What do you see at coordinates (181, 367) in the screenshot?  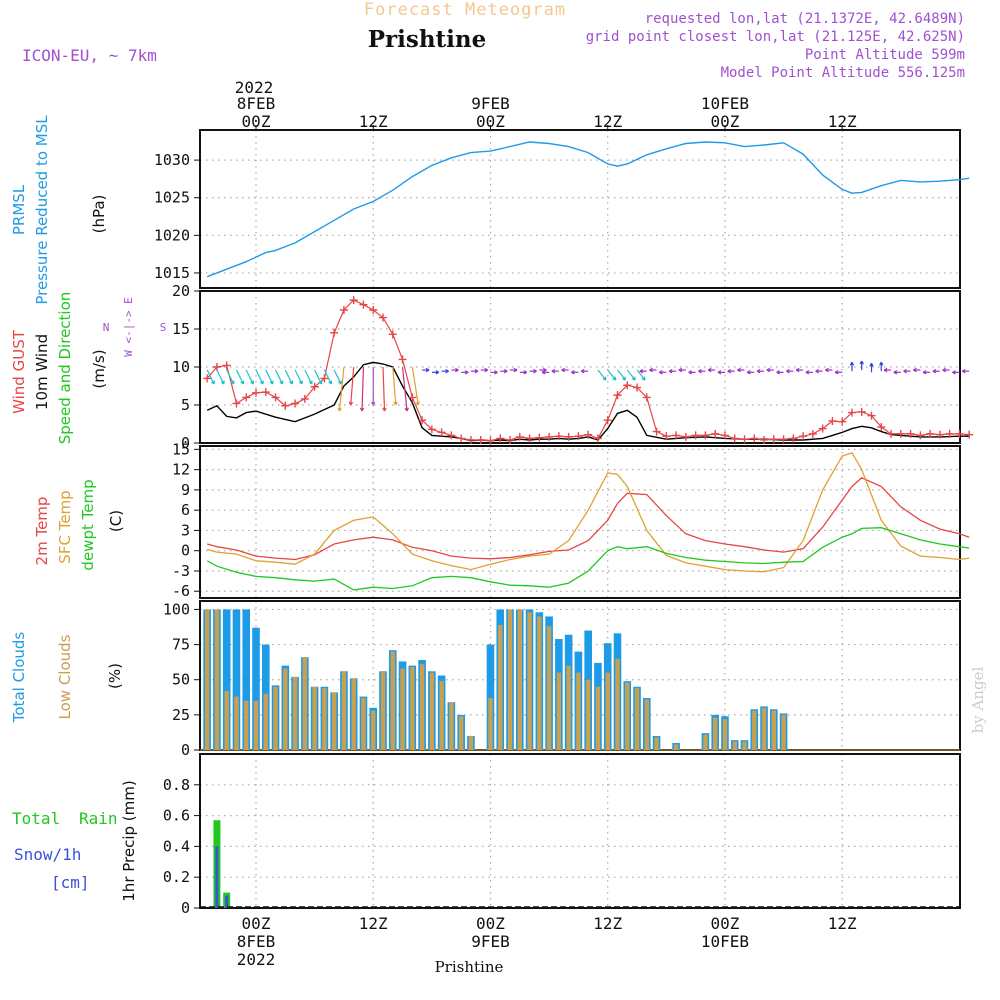 I see `y-tick-label: 10` at bounding box center [181, 367].